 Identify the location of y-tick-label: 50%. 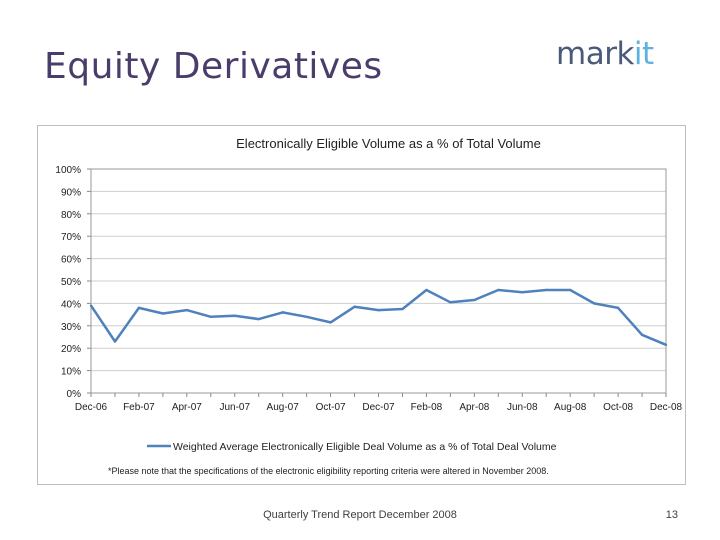
(71, 282).